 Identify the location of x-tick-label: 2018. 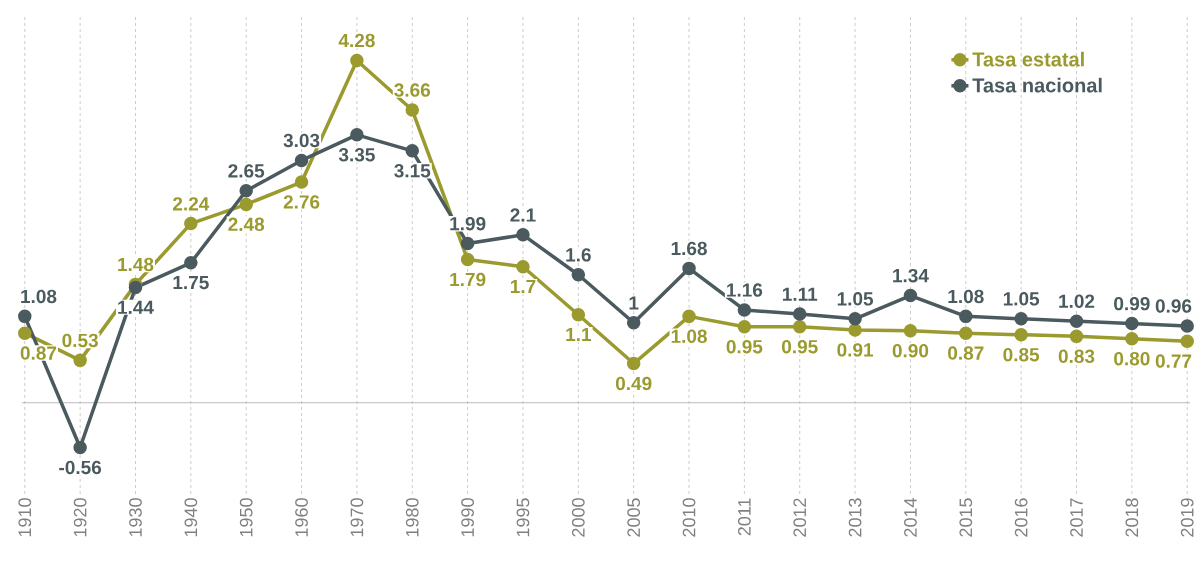
(1132, 517).